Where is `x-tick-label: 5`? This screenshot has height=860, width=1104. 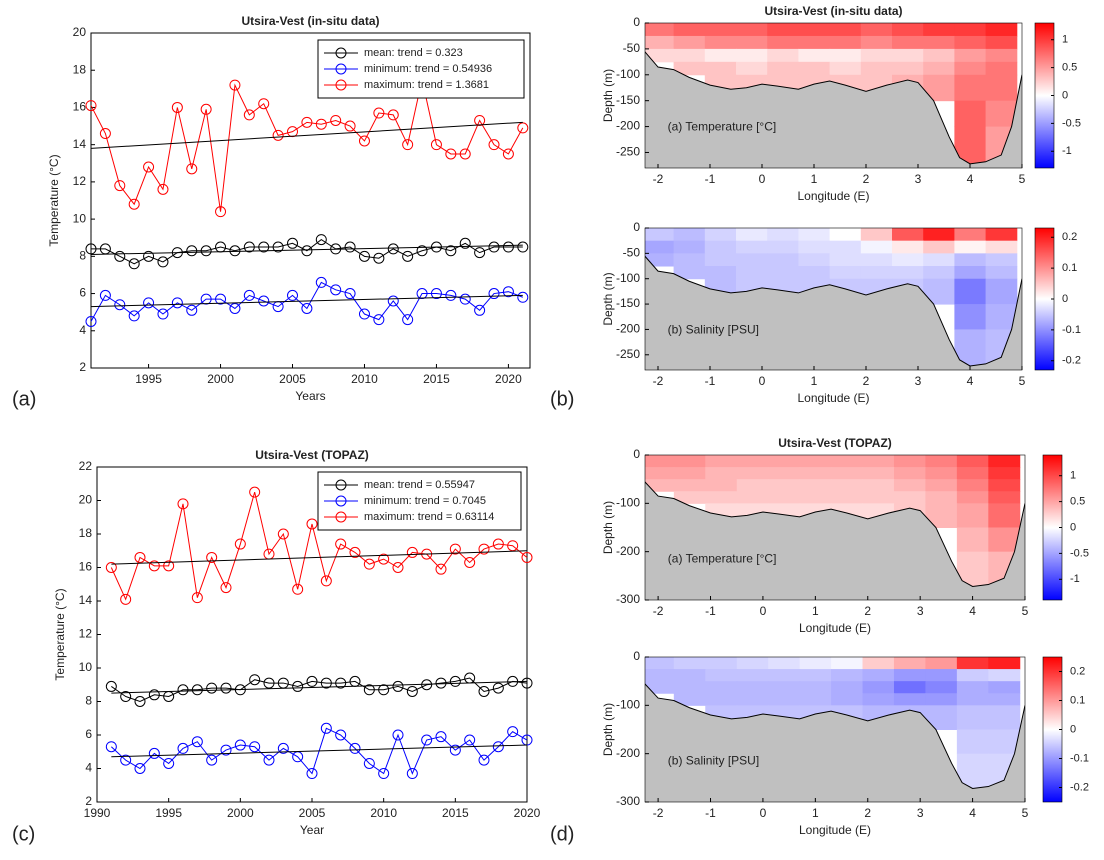 x-tick-label: 5 is located at coordinates (1025, 813).